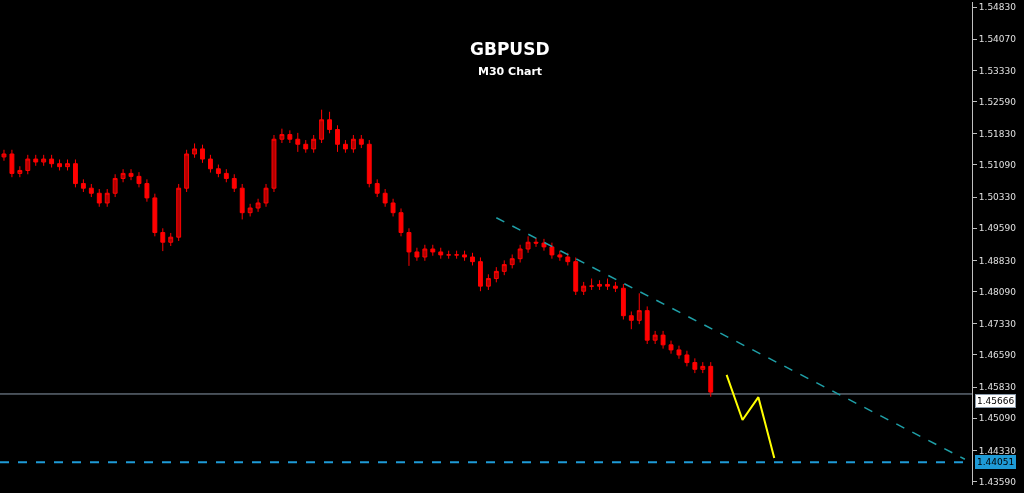  What do you see at coordinates (997, 70) in the screenshot?
I see `y-tick-label: 1.53330` at bounding box center [997, 70].